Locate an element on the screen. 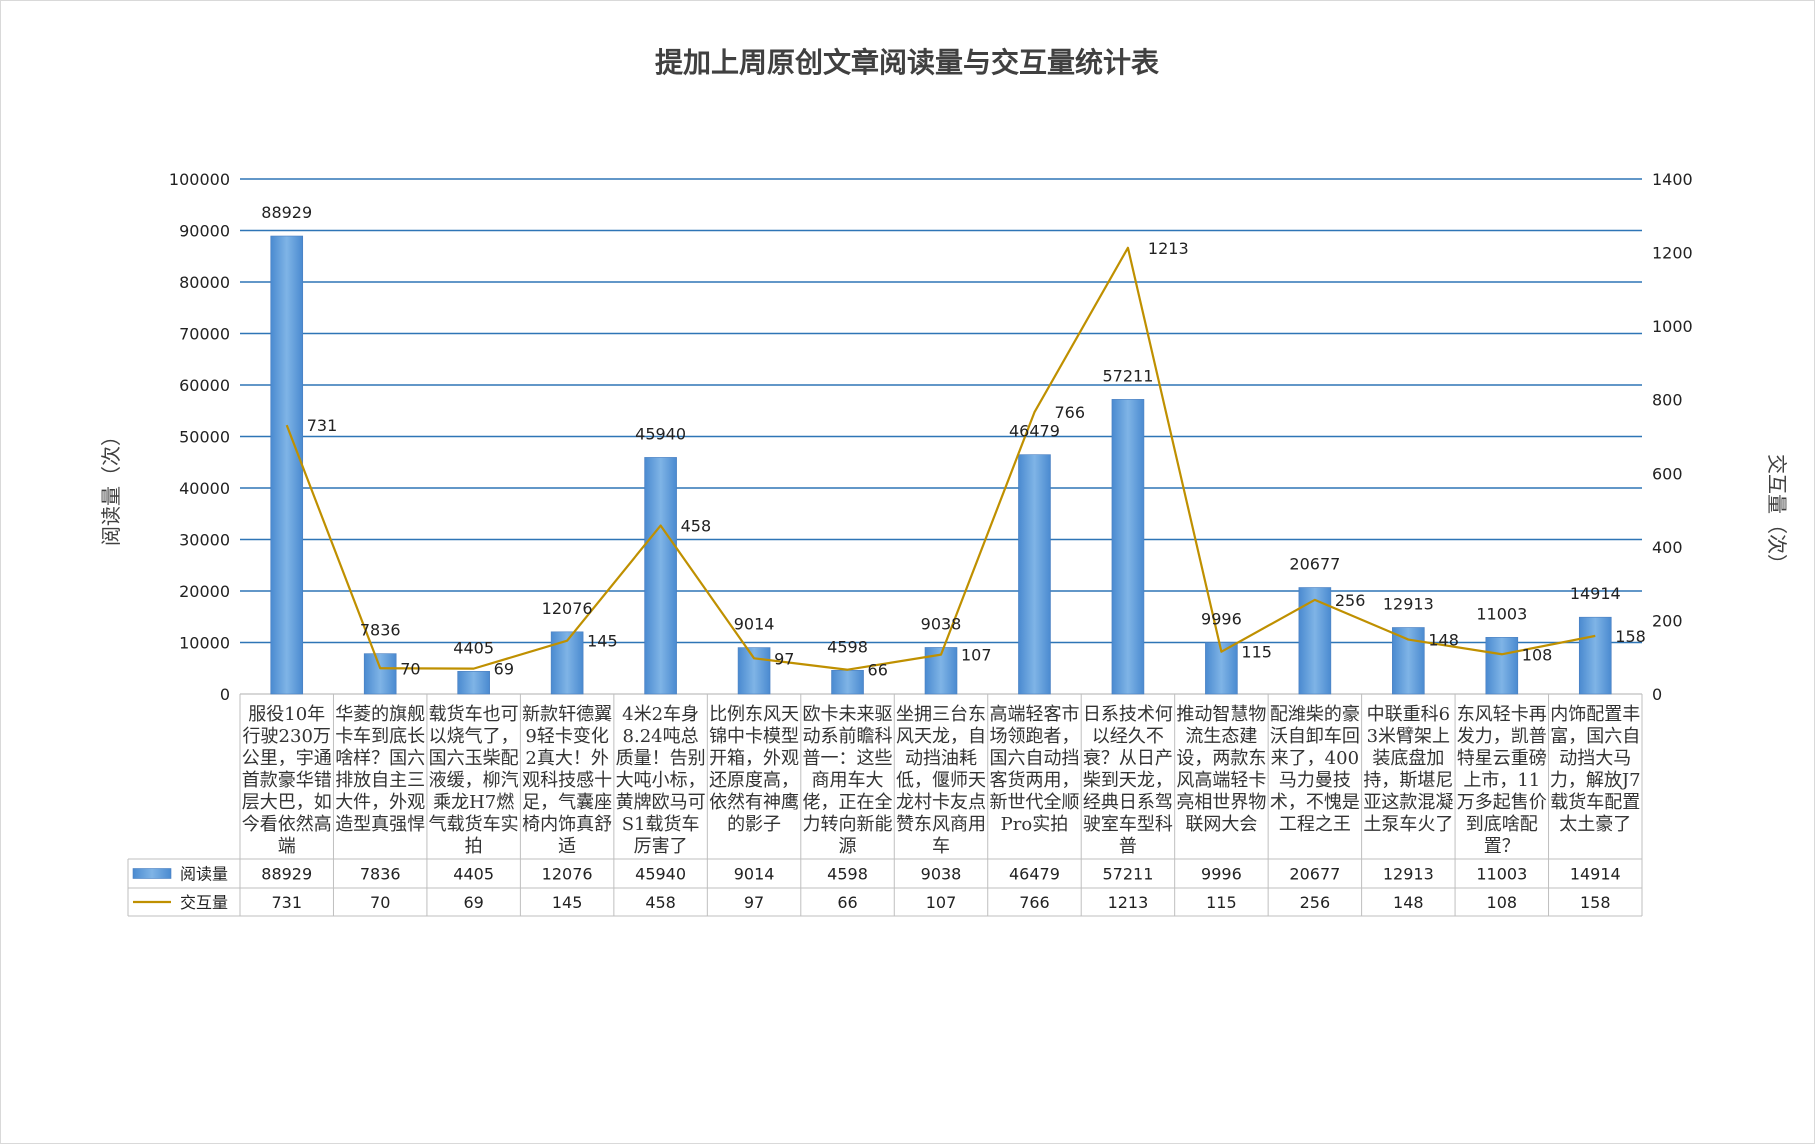  table-cell-interactions: 1213 is located at coordinates (1128, 902).